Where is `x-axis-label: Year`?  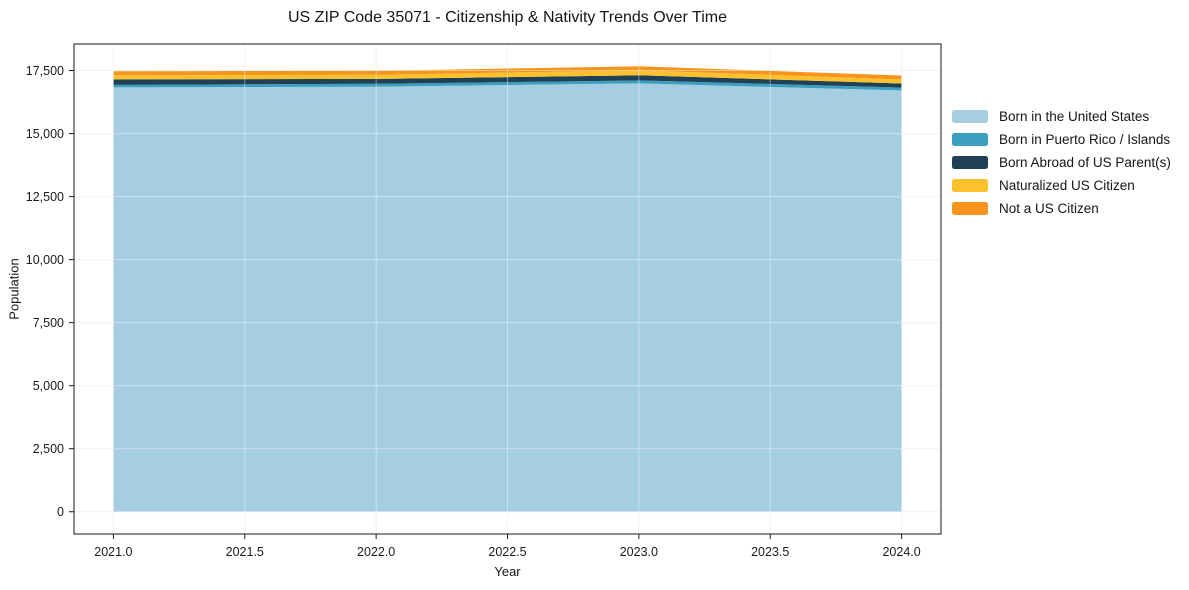
x-axis-label: Year is located at coordinates (507, 571).